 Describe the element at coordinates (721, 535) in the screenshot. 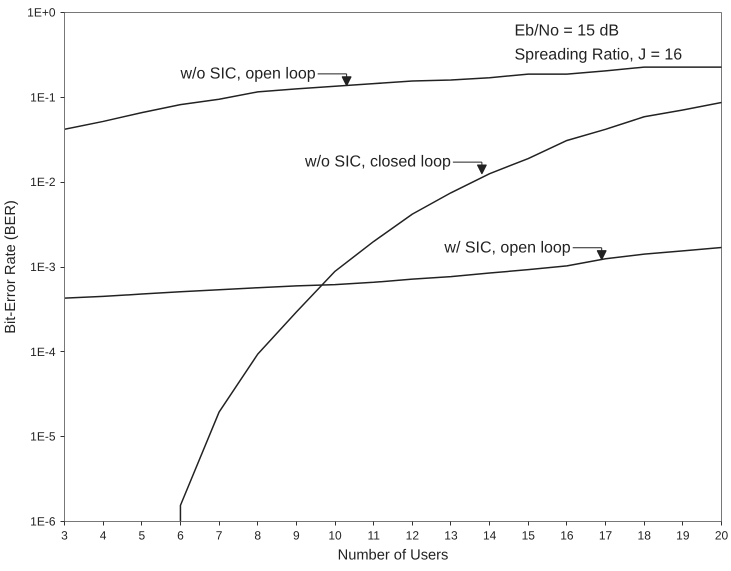

I see `x-tick-label: 20` at that location.